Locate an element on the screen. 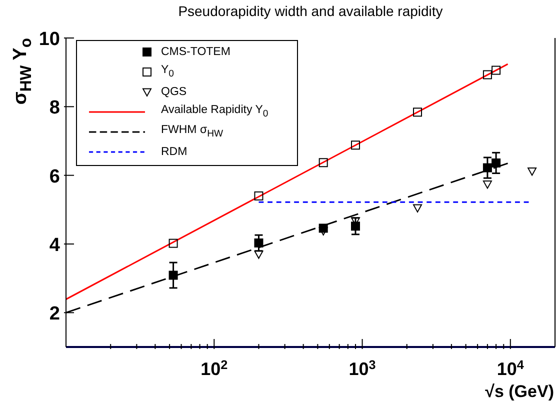  legend-label: FWHM σ$_{HW}$ is located at coordinates (192, 132).